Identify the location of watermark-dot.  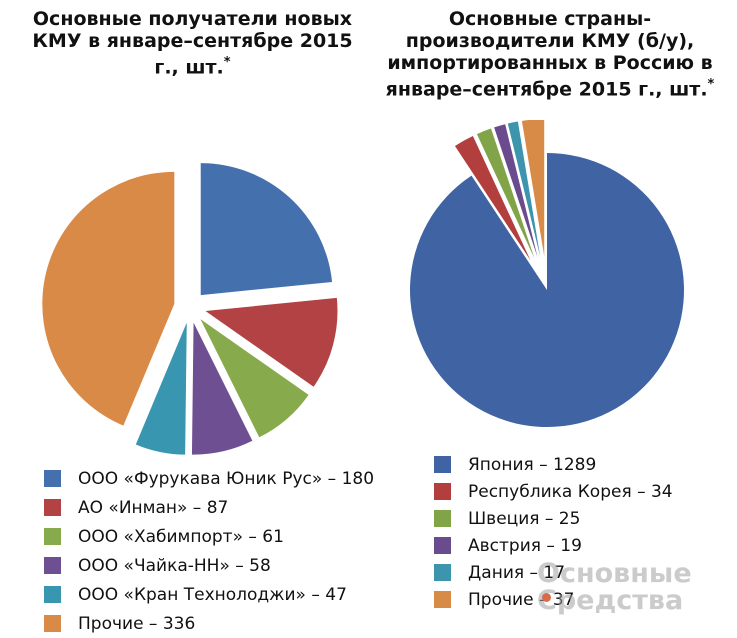
(546, 597).